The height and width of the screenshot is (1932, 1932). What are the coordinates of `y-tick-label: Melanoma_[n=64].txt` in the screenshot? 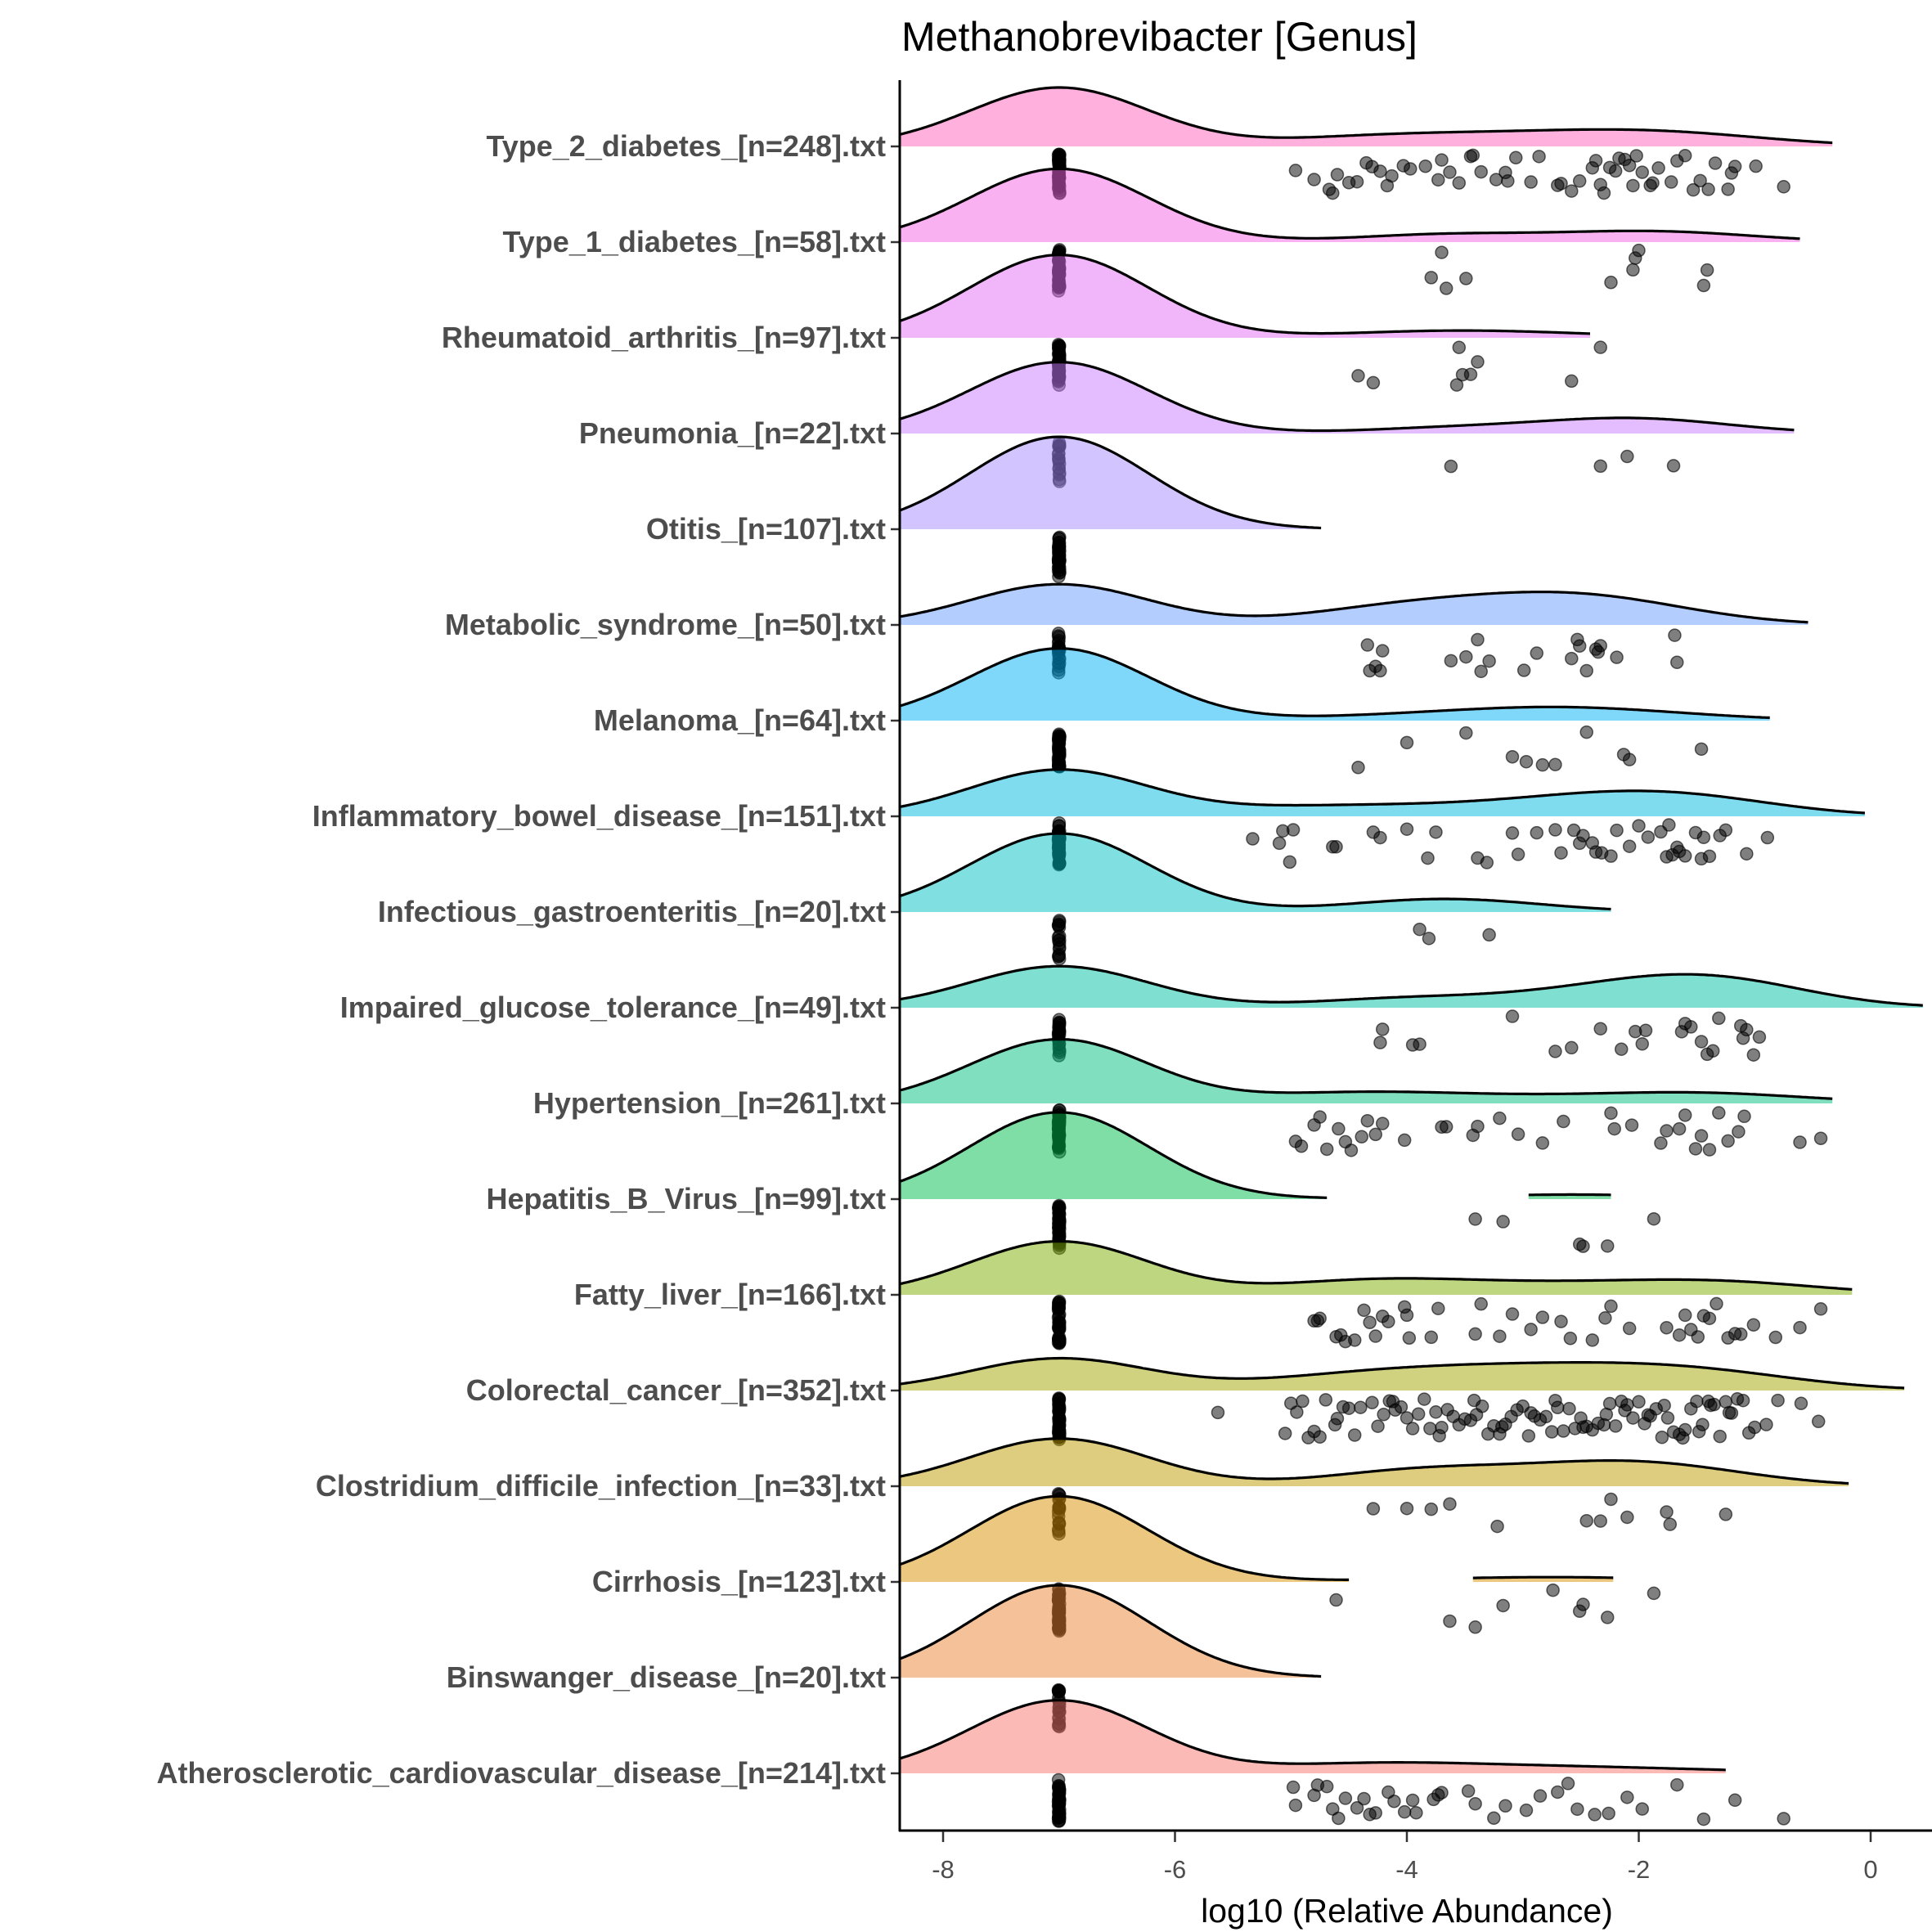 It's located at (740, 720).